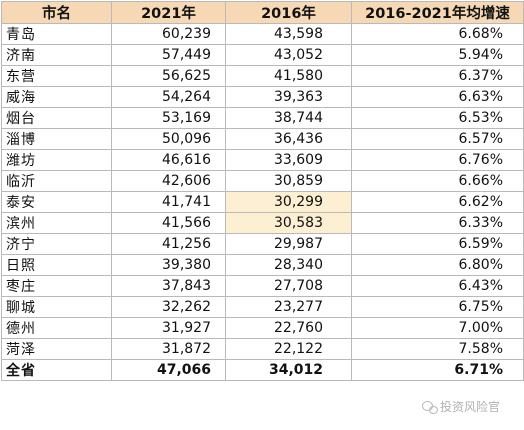 The image size is (524, 430). What do you see at coordinates (168, 139) in the screenshot?
I see `value-2021-cell: 50,096` at bounding box center [168, 139].